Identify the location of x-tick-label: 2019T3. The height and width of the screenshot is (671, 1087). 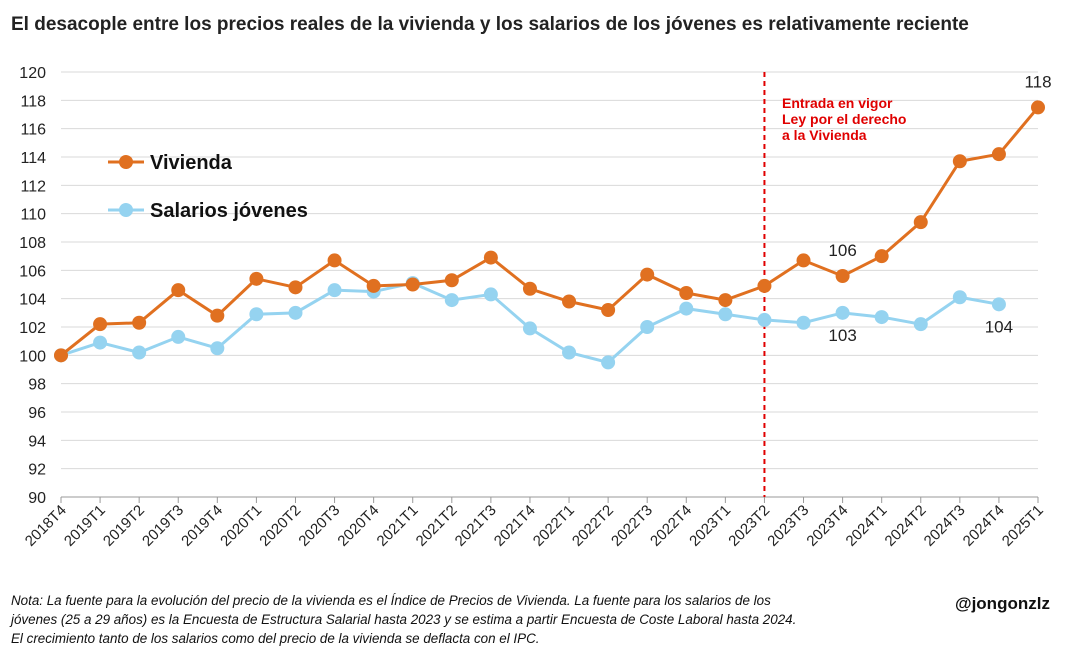
(163, 526).